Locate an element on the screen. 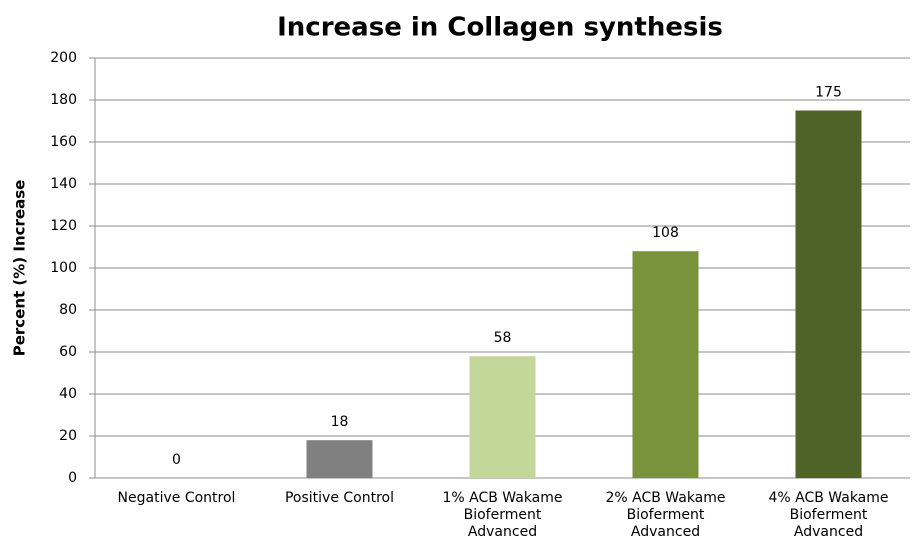 This screenshot has width=916, height=550. y-tick-label: 160 is located at coordinates (63, 142).